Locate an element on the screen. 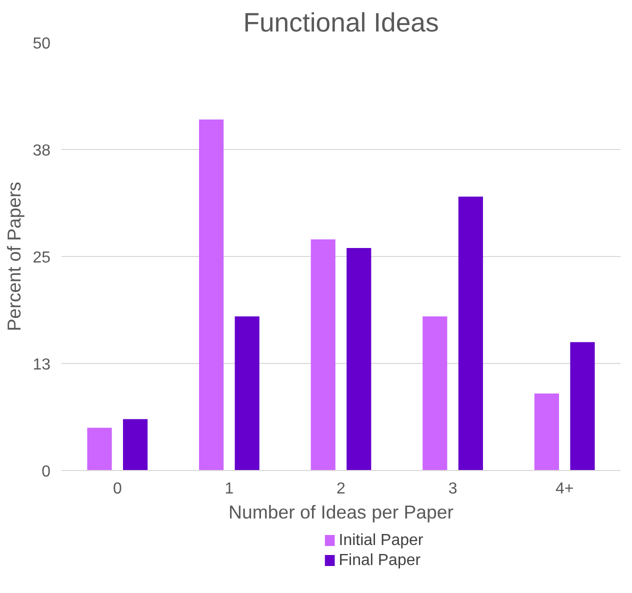 This screenshot has height=593, width=632. y-axis-title: Percent of Papers is located at coordinates (14, 257).